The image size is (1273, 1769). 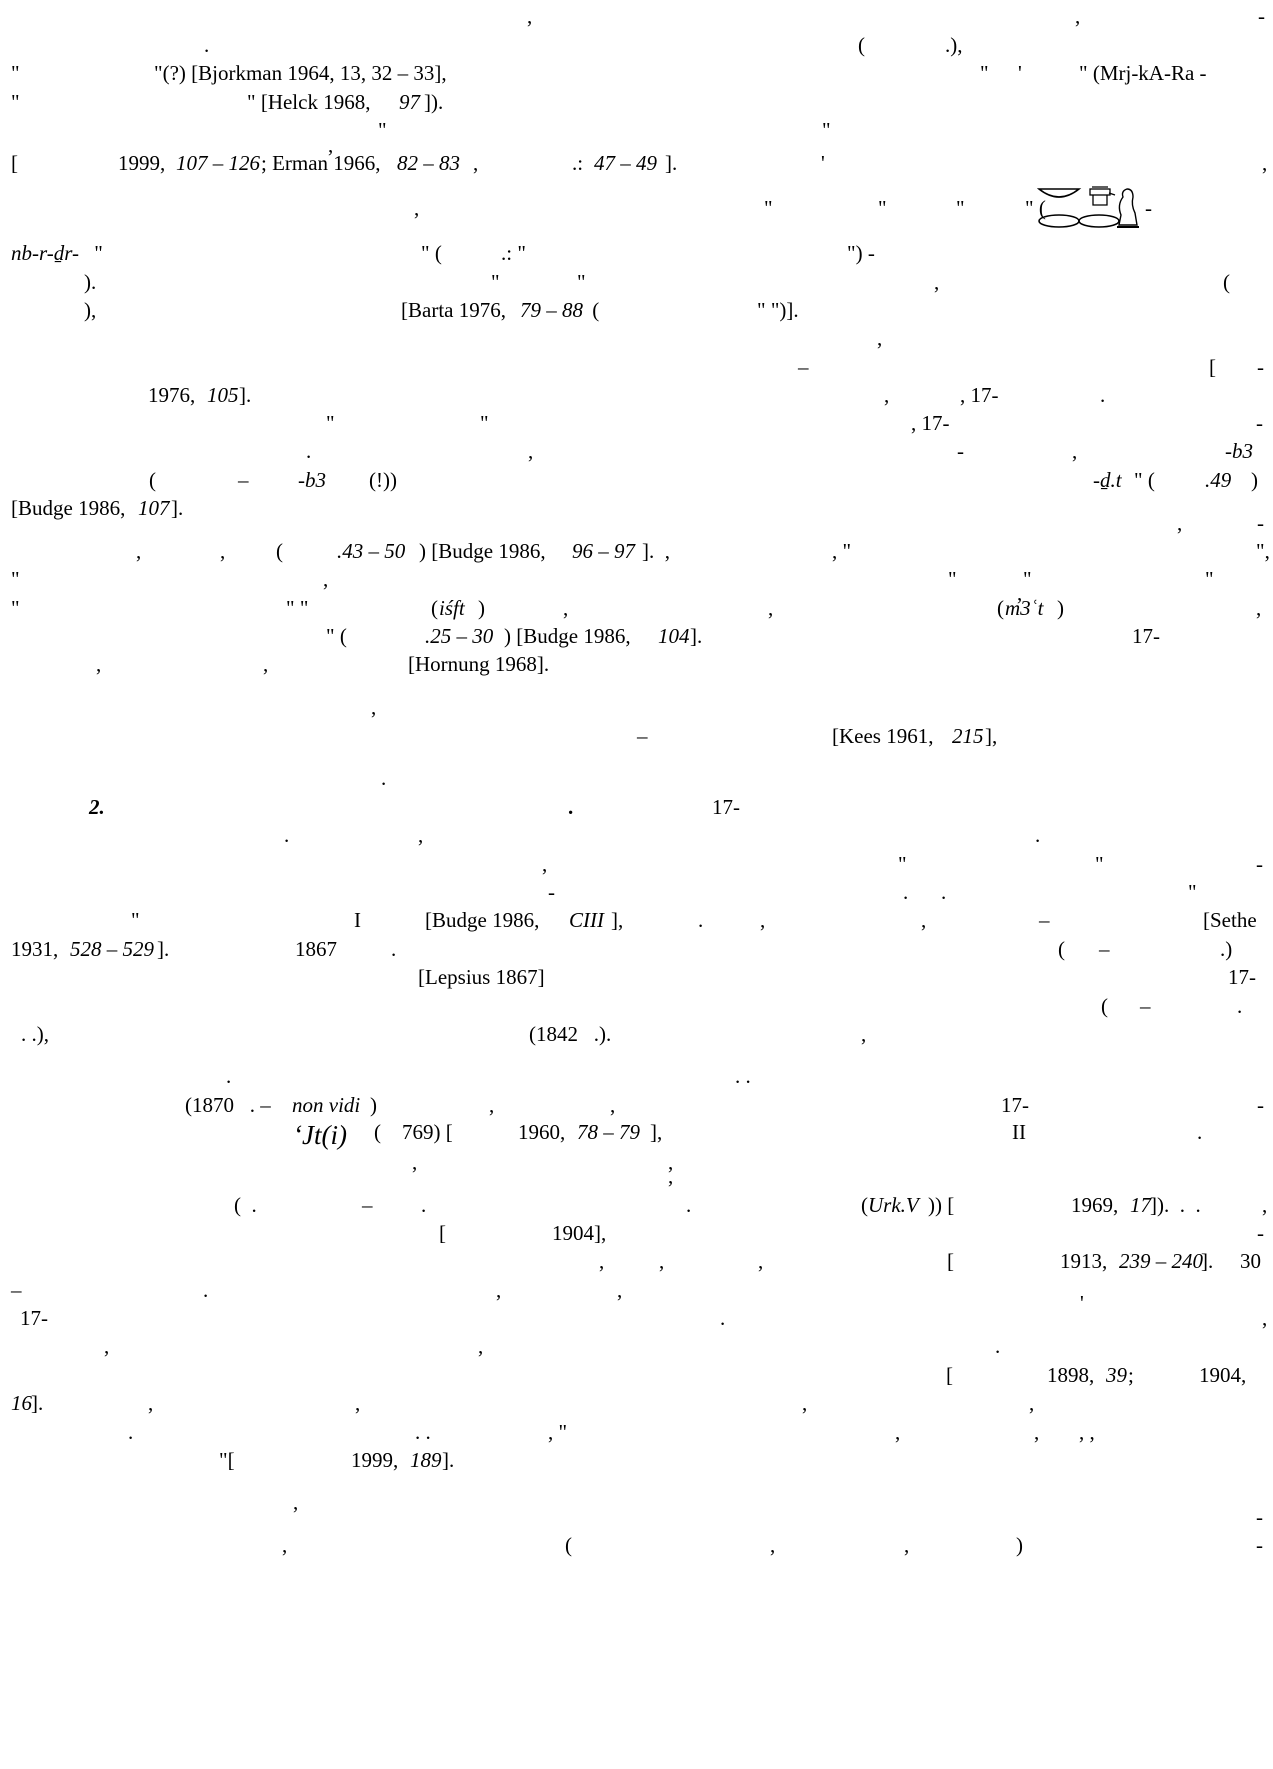 What do you see at coordinates (320, 1135) in the screenshot?
I see `text-fragment: ‘Jt(i)` at bounding box center [320, 1135].